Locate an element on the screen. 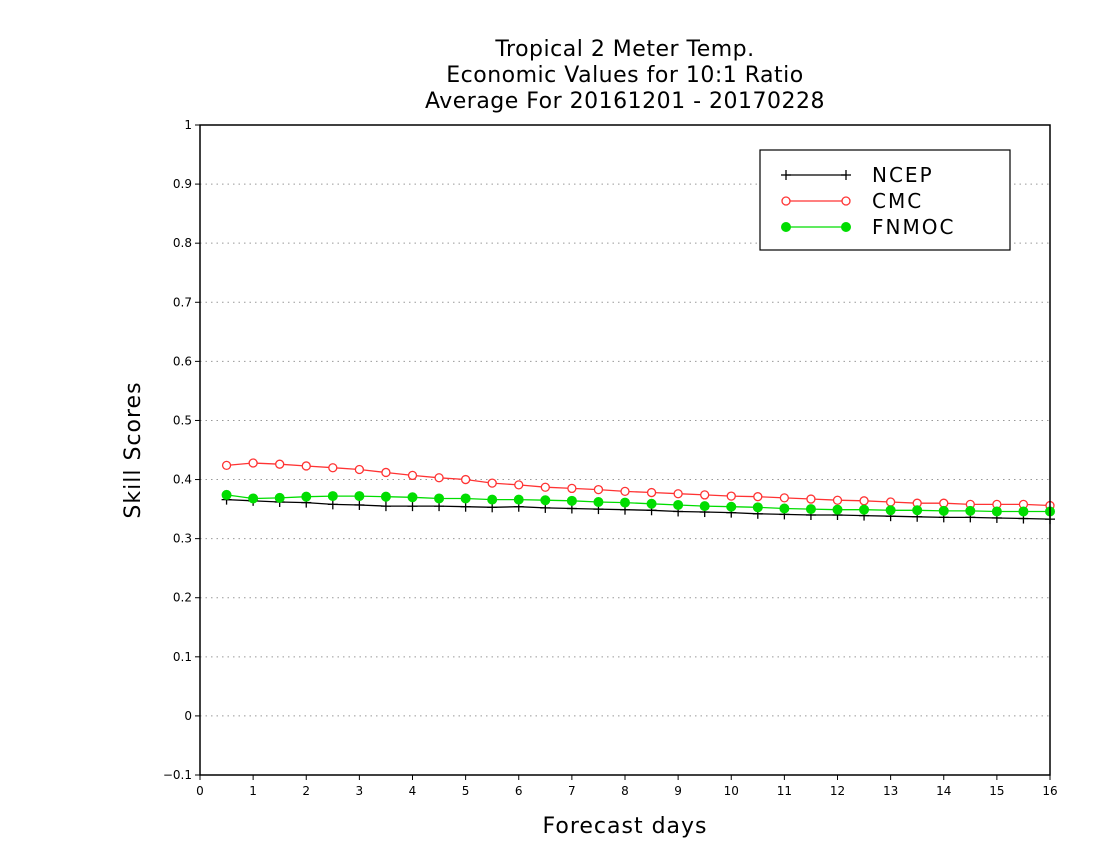  x-tick-label: 6 is located at coordinates (519, 791).